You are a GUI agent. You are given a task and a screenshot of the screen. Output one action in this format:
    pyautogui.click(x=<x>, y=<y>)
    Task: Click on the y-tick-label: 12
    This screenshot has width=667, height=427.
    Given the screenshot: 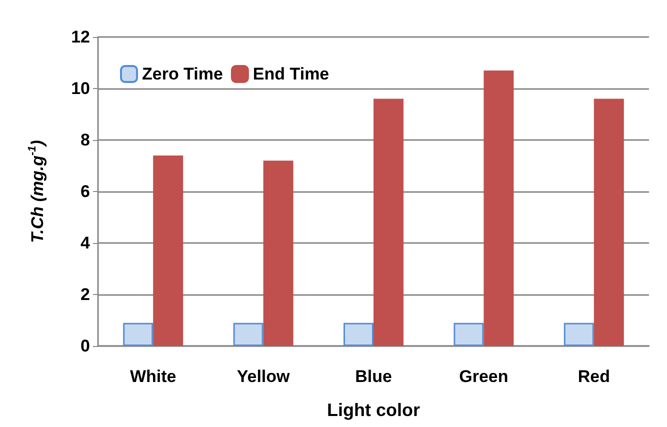 What is the action you would take?
    pyautogui.click(x=80, y=37)
    